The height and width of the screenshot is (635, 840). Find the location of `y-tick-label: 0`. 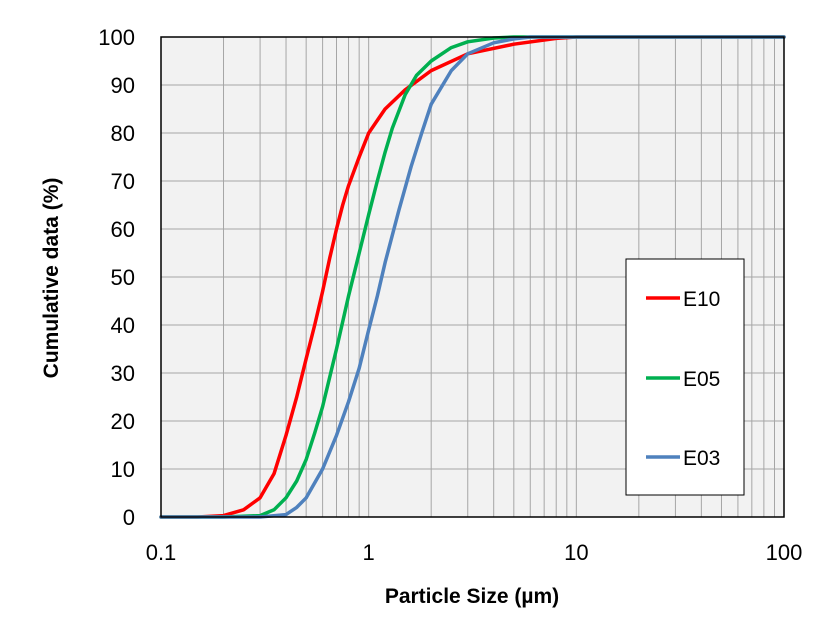

y-tick-label: 0 is located at coordinates (129, 517).